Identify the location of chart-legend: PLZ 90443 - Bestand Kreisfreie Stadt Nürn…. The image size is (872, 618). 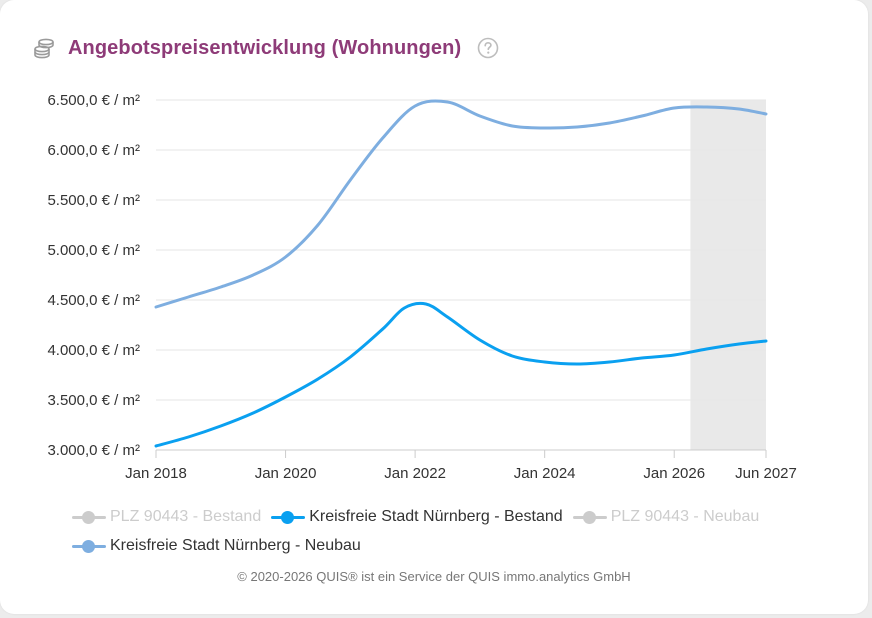
(452, 533).